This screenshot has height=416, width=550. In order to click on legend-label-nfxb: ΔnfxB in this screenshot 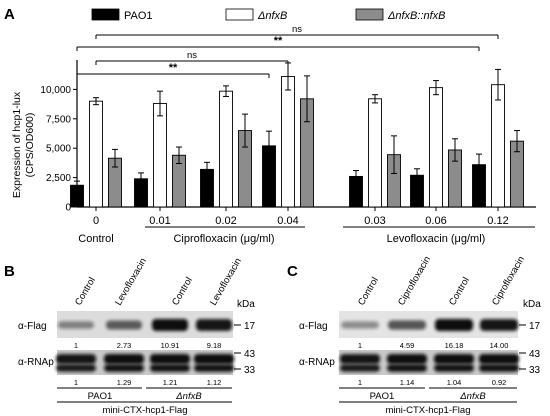, I will do `click(272, 16)`.